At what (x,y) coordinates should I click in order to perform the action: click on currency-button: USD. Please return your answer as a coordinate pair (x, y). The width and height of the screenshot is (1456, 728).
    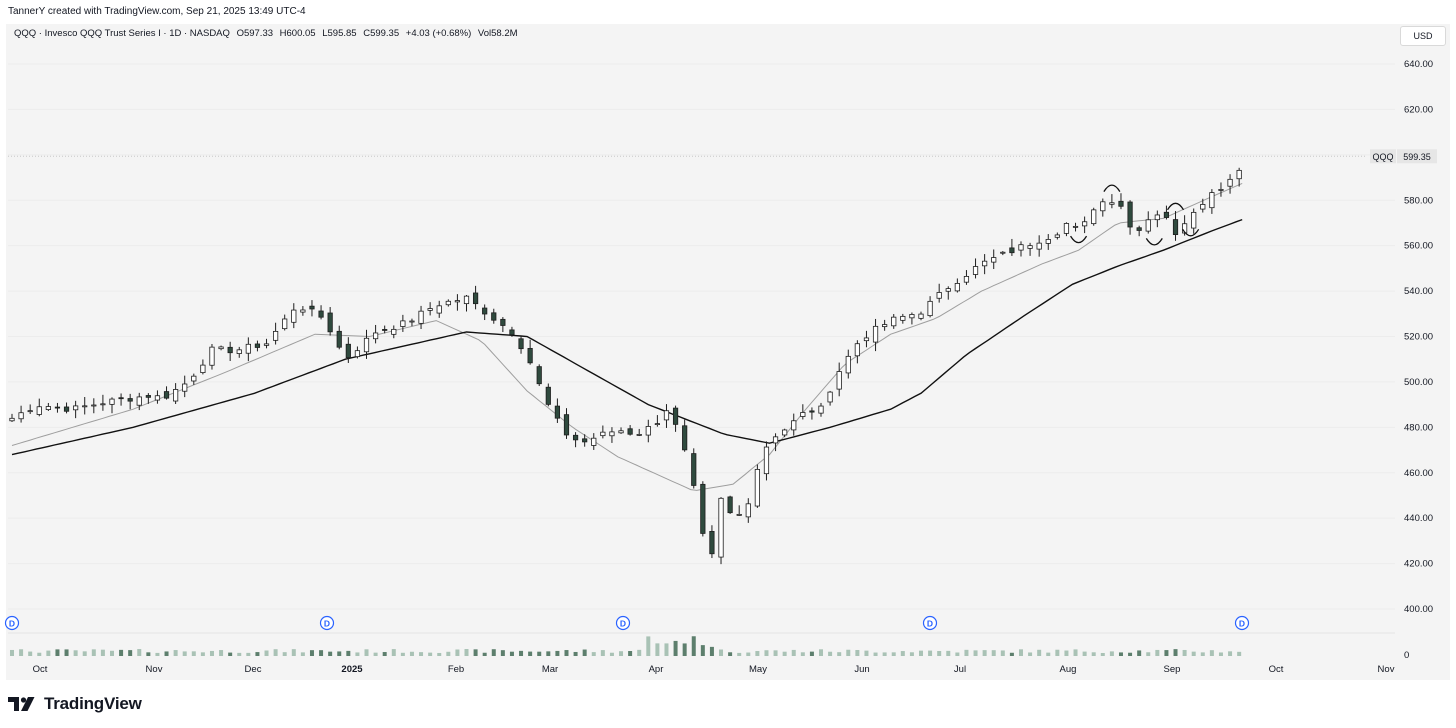
    Looking at the image, I should click on (1423, 36).